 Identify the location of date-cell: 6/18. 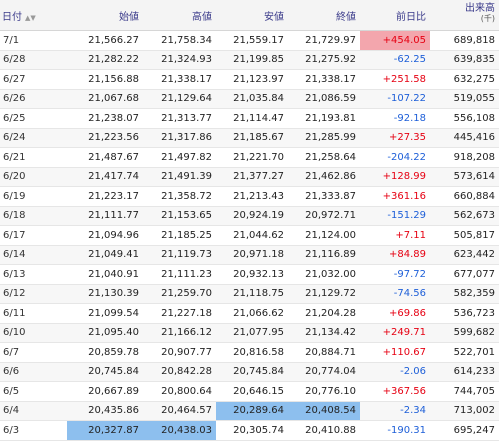
(33, 216).